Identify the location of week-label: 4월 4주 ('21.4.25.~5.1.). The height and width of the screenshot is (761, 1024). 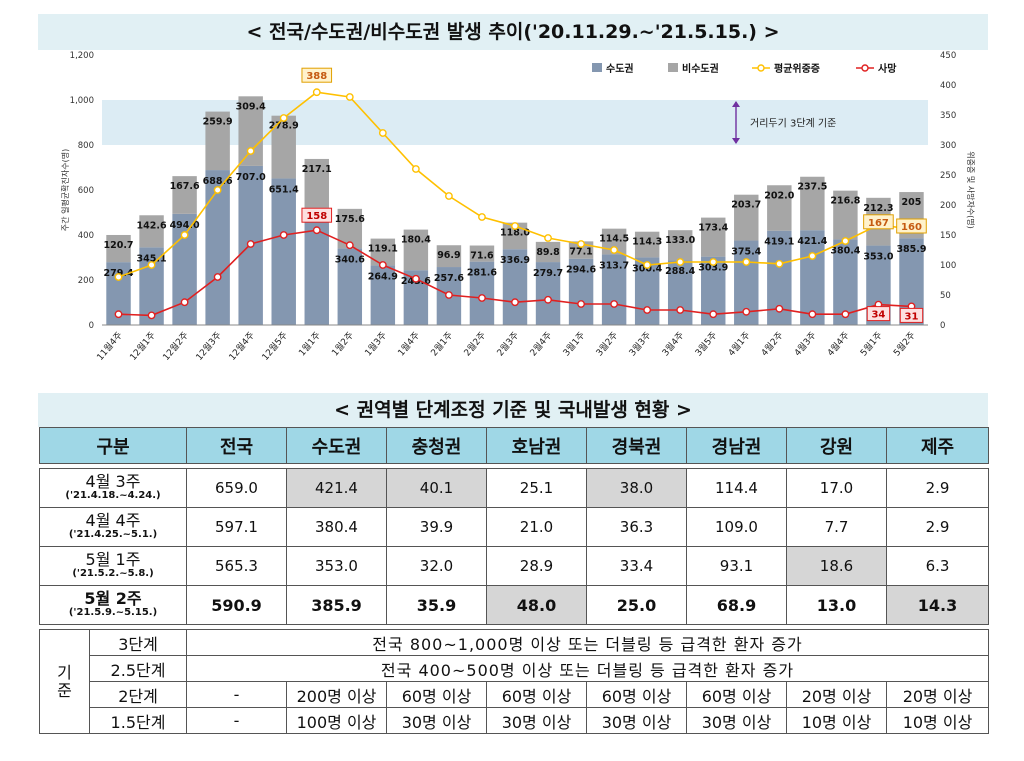
(113, 527).